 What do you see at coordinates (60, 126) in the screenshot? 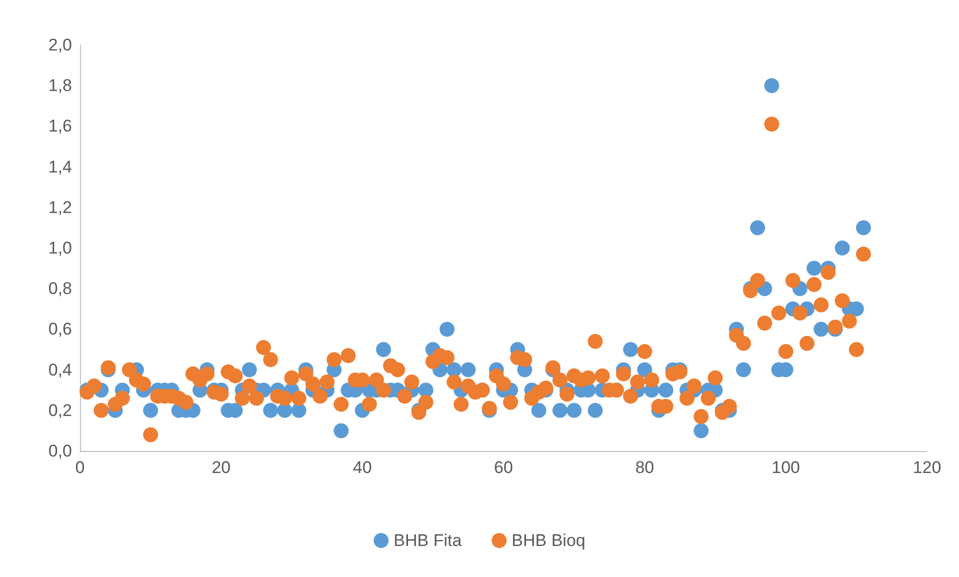
I see `y-tick-label: 1,6` at bounding box center [60, 126].